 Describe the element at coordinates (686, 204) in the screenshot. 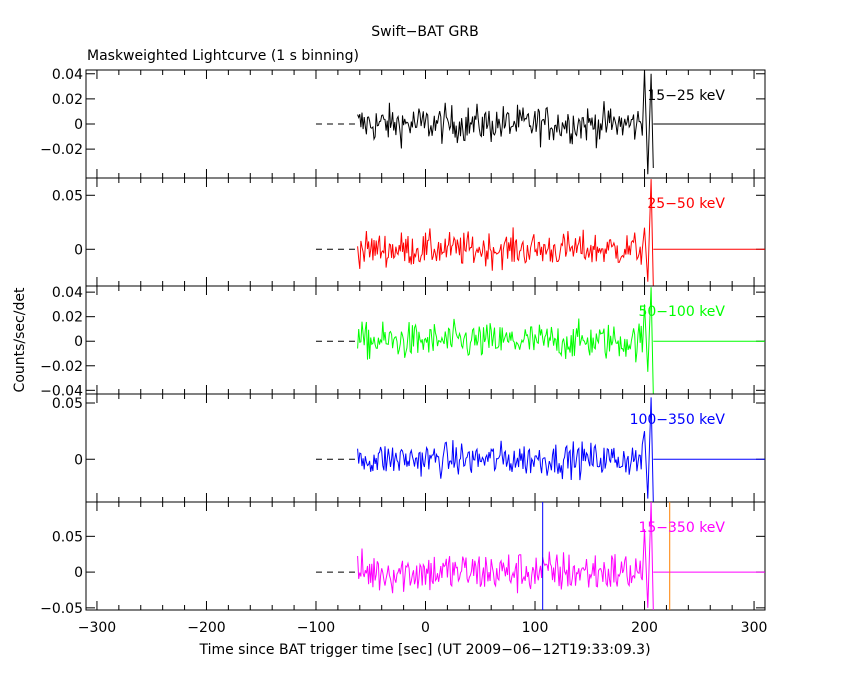

I see `energy-band-label: 25−50 keV` at that location.